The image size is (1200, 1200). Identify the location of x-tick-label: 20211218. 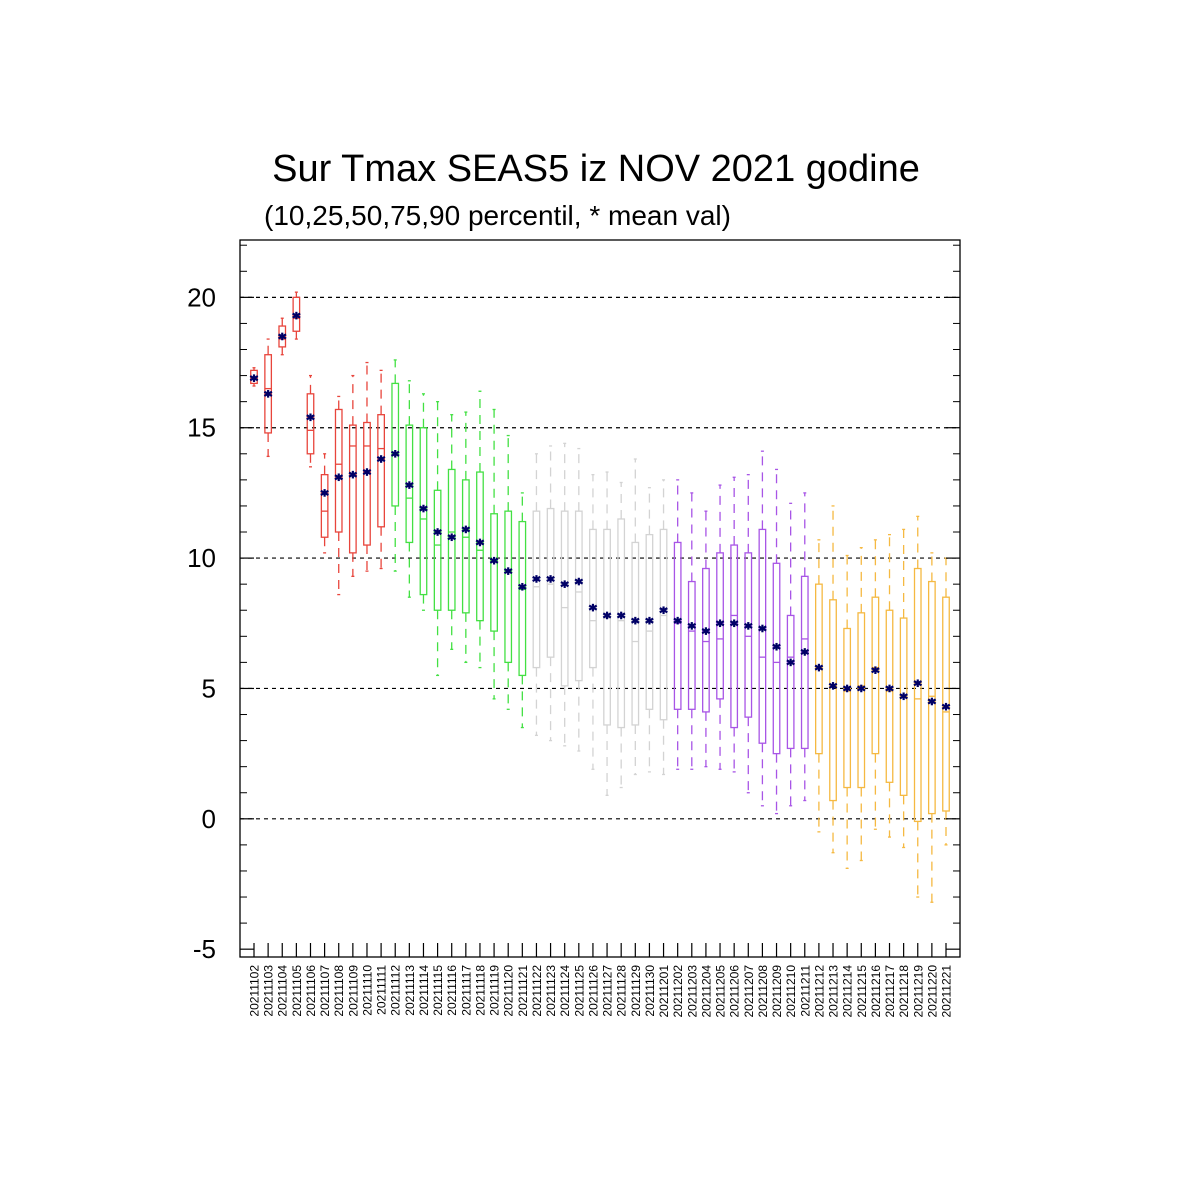
(904, 991).